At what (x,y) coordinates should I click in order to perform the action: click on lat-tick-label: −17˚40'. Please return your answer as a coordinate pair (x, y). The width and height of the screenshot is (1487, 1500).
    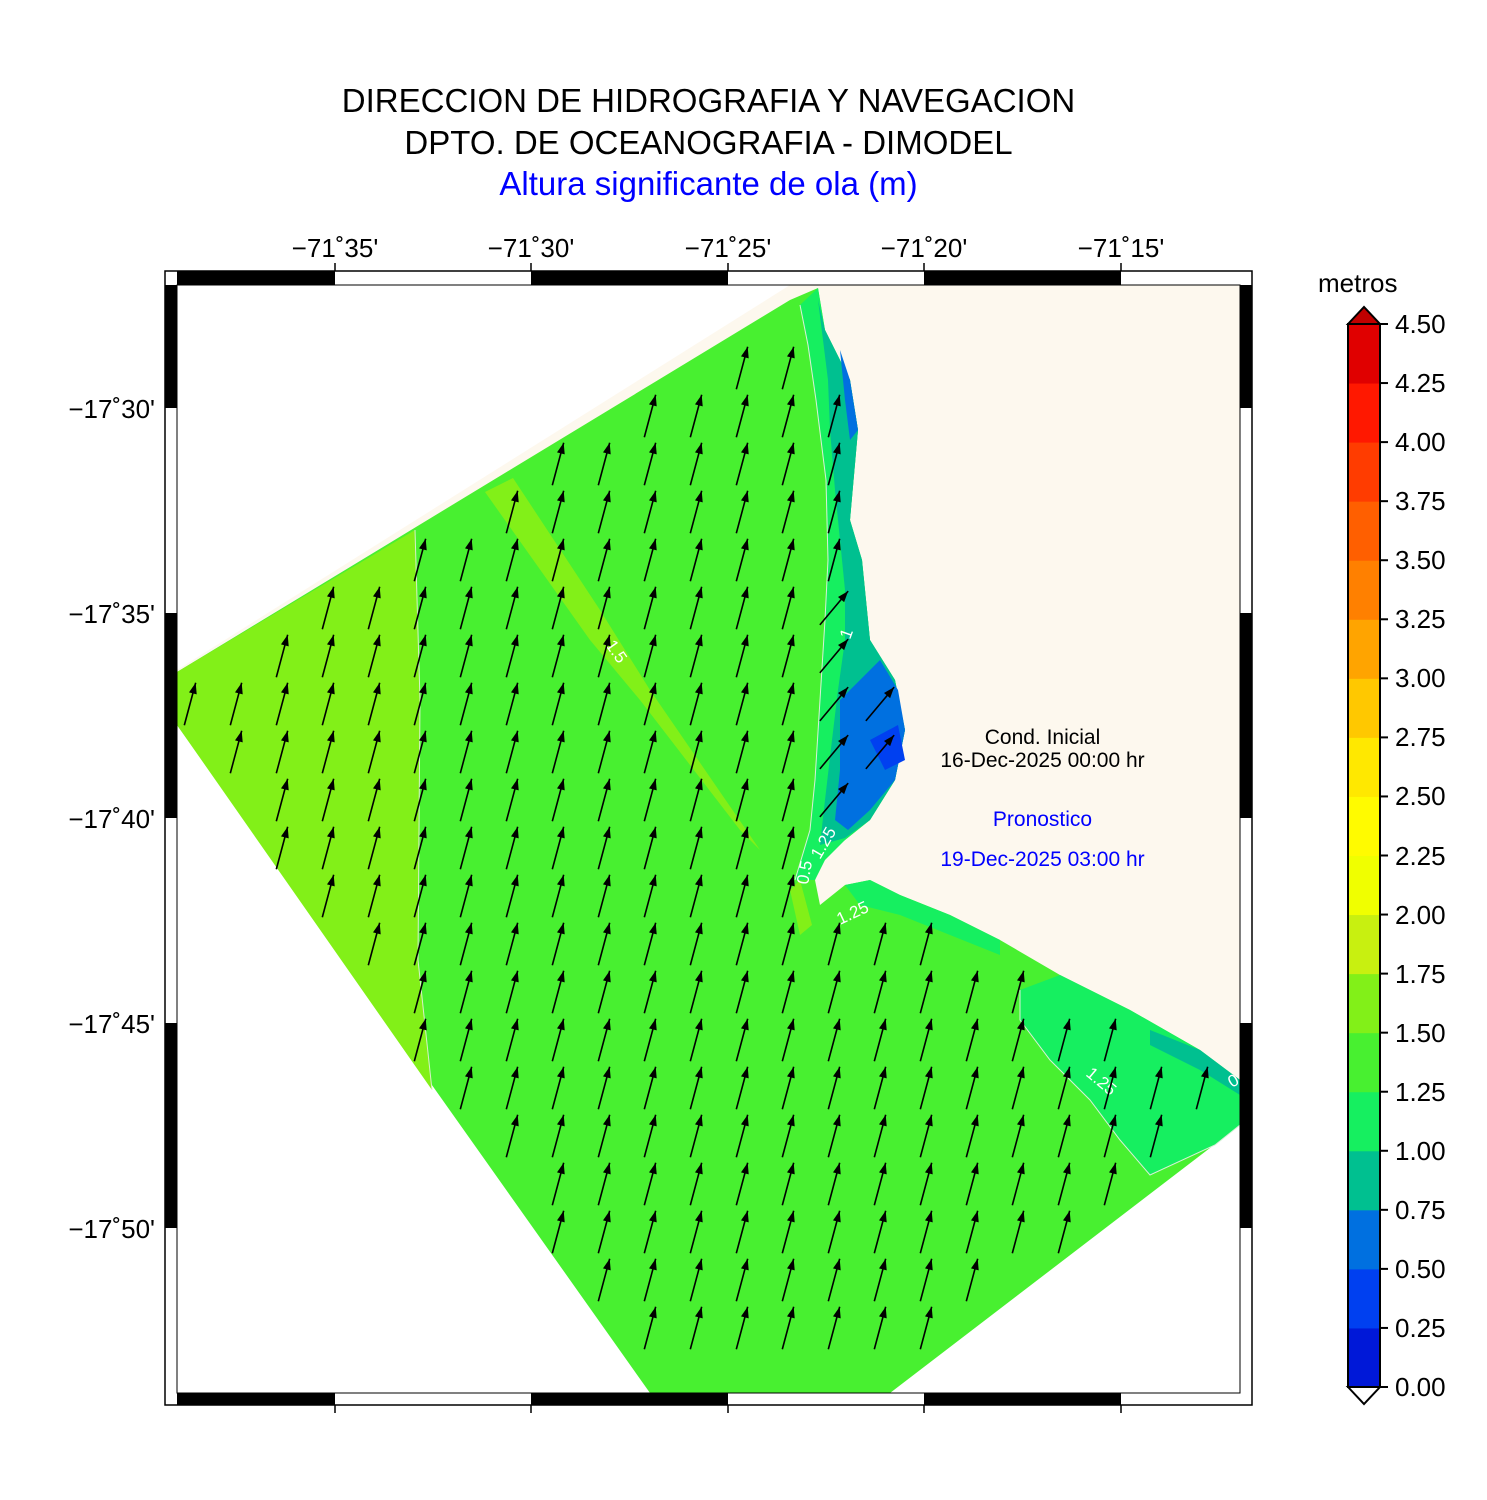
    Looking at the image, I should click on (111, 819).